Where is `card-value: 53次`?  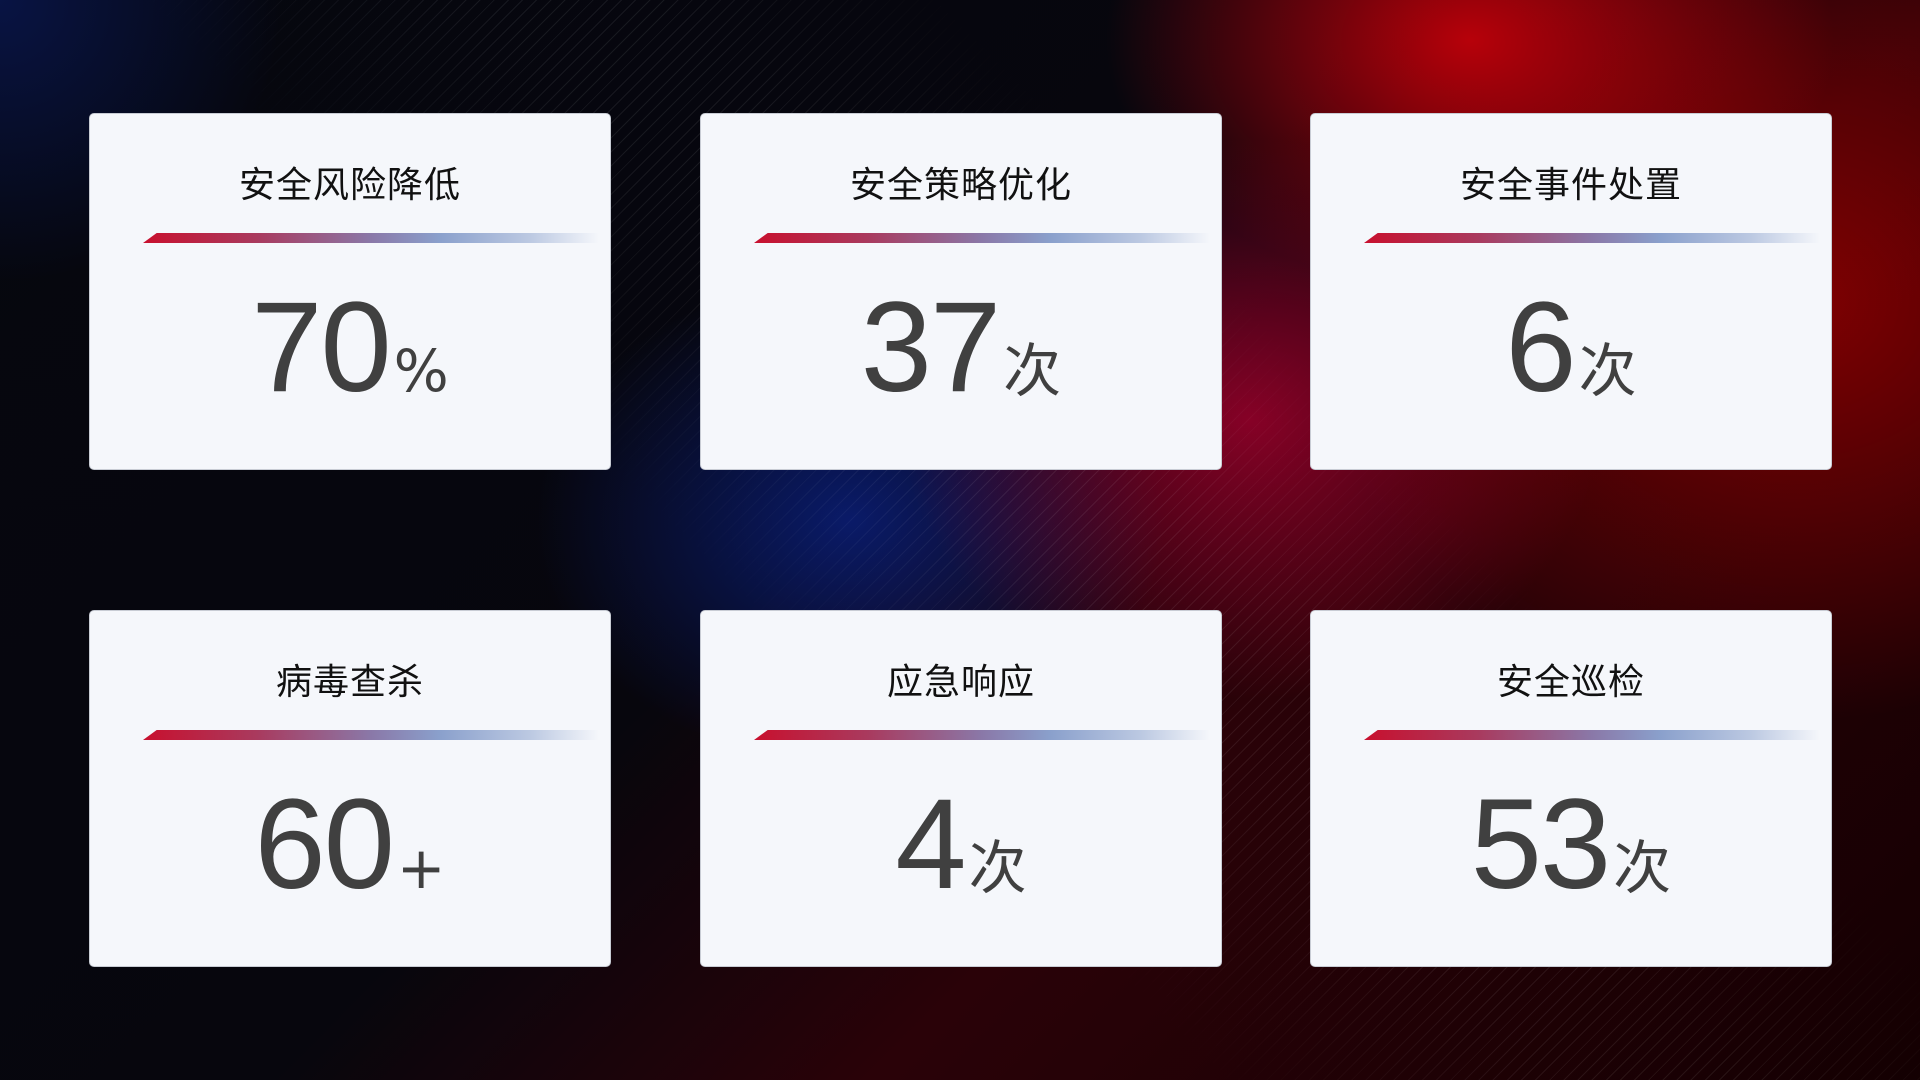
card-value: 53次 is located at coordinates (1571, 844).